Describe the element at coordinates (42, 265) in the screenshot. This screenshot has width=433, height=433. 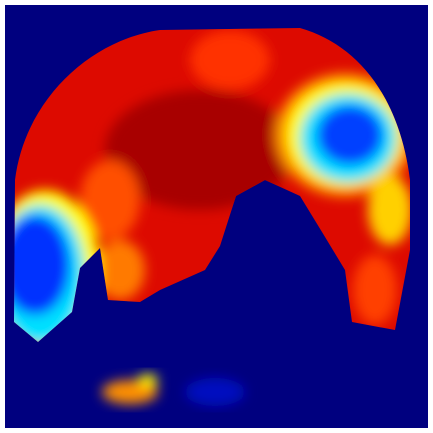
I see `blue-left` at that location.